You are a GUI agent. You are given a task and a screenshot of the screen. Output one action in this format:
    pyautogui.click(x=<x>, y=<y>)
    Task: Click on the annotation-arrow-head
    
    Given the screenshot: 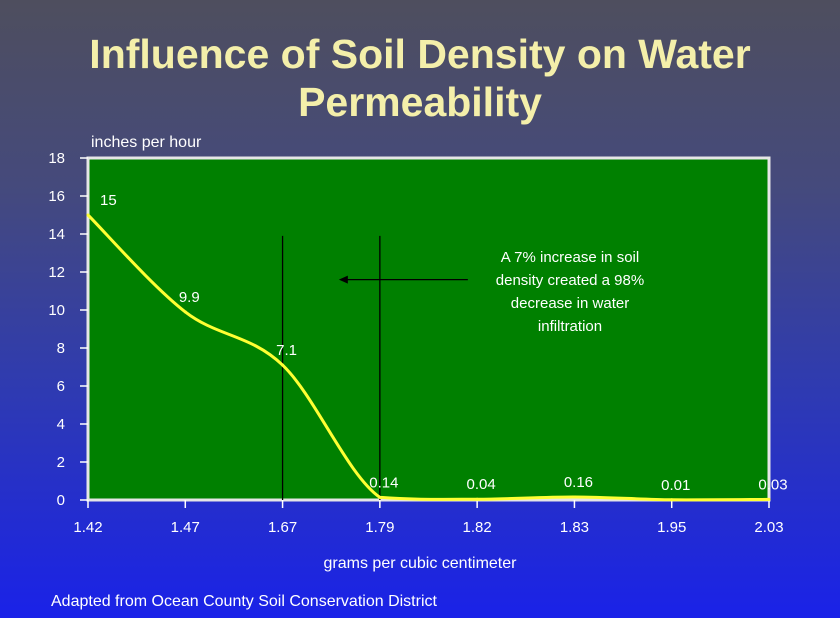 What is the action you would take?
    pyautogui.click(x=343, y=279)
    